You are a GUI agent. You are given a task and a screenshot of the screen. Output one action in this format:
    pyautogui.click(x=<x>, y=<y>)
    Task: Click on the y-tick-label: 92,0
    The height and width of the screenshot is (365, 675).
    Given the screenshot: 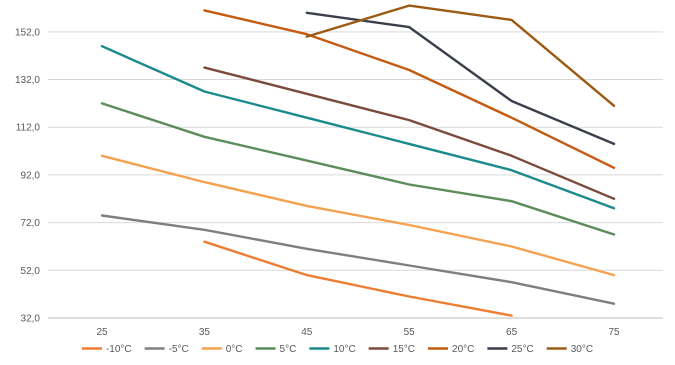 What is the action you would take?
    pyautogui.click(x=31, y=175)
    